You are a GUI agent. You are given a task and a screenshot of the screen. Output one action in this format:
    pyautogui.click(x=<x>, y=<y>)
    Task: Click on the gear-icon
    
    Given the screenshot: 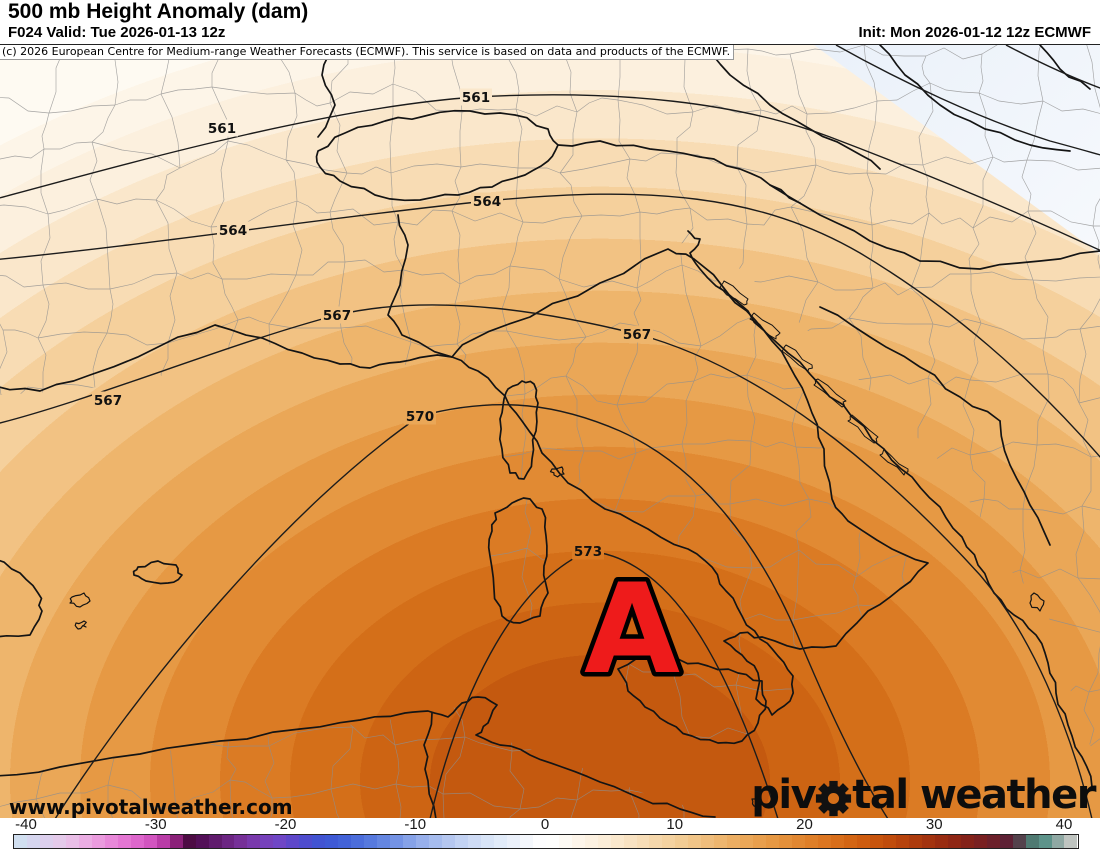 What is the action you would take?
    pyautogui.click(x=834, y=798)
    